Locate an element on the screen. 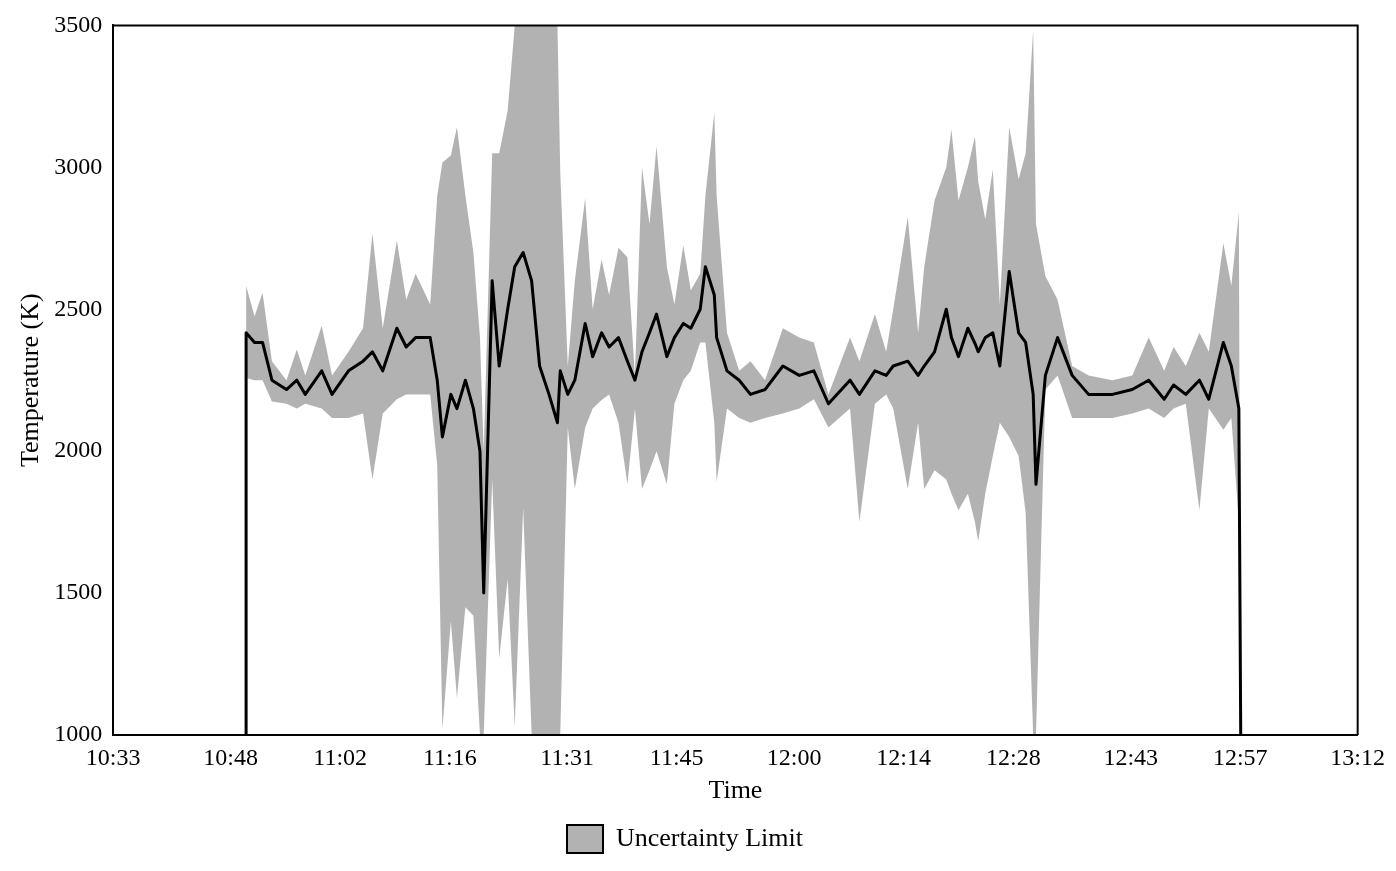 This screenshot has width=1396, height=871. x-tick-label: 12:14 is located at coordinates (904, 756).